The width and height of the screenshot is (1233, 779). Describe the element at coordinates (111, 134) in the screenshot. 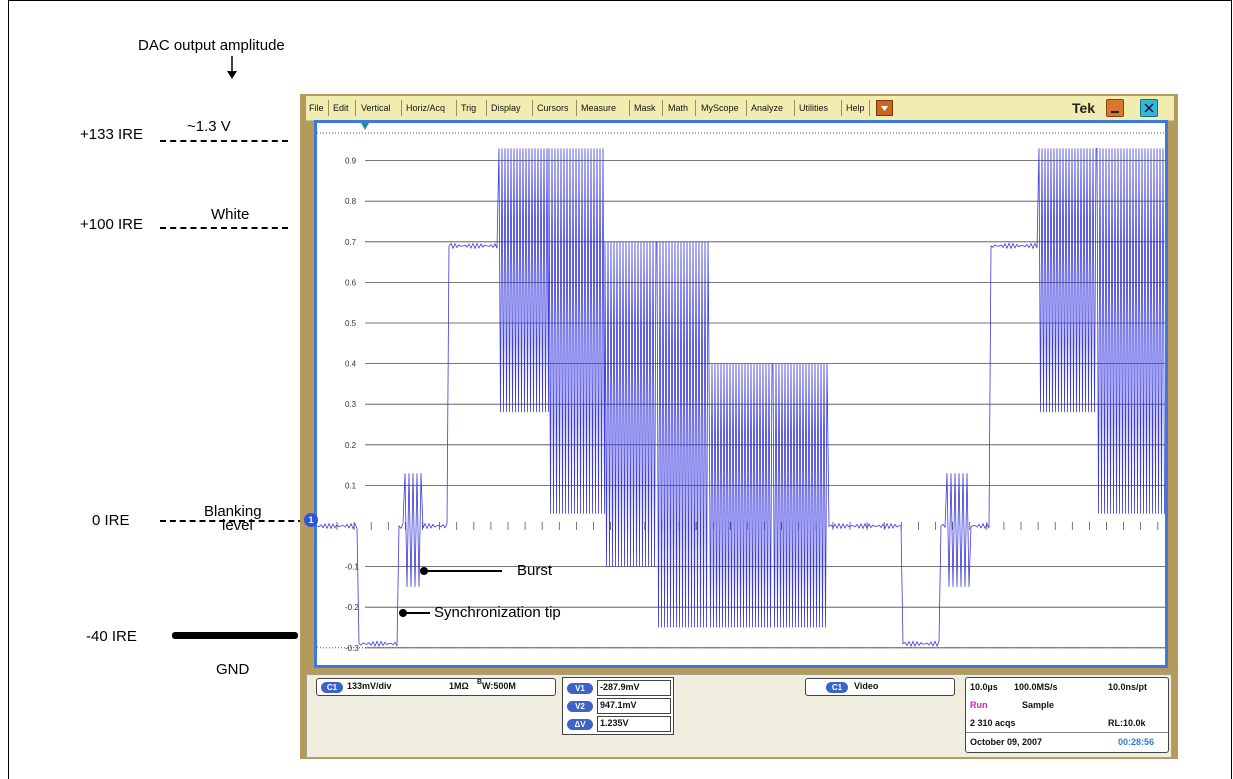

I see `ire-133-label: +133 IRE` at that location.